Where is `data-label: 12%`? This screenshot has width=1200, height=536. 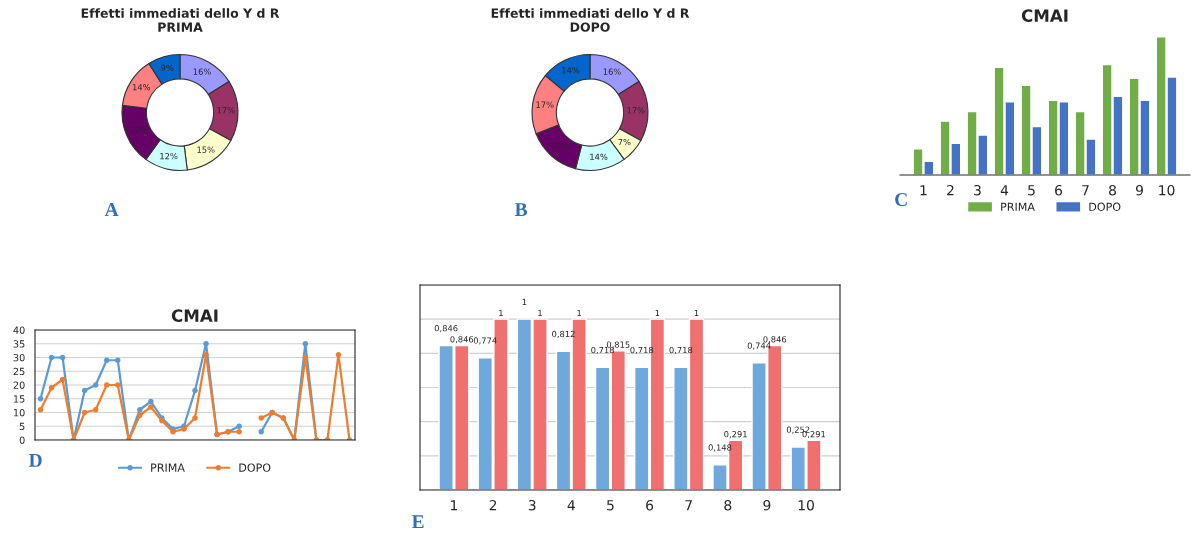 data-label: 12% is located at coordinates (169, 156).